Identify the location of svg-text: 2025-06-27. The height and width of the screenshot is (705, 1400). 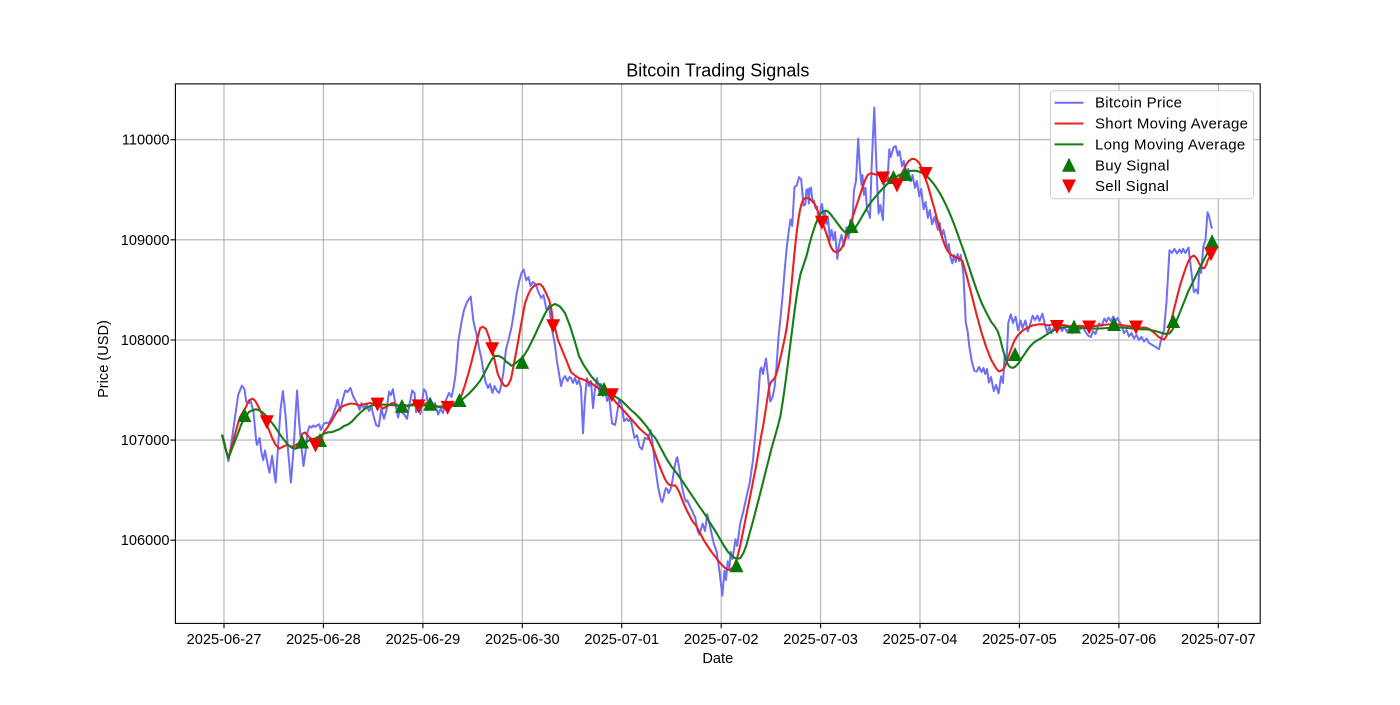
(224, 640).